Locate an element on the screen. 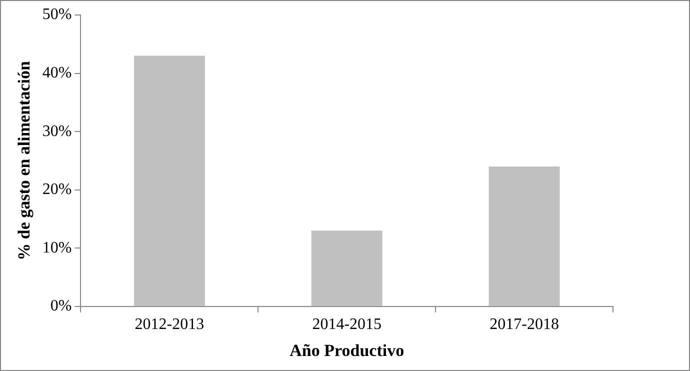  y-tick-label: 20% is located at coordinates (57, 189).